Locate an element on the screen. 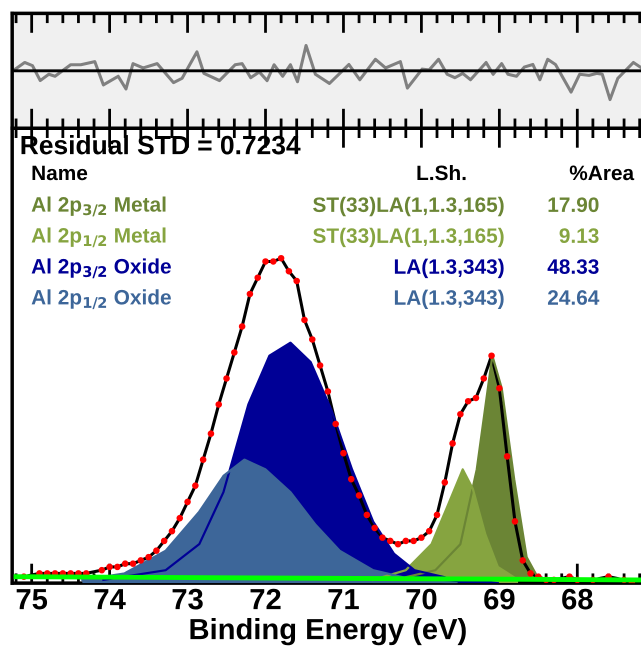  x-tick-label: 72 is located at coordinates (265, 599).